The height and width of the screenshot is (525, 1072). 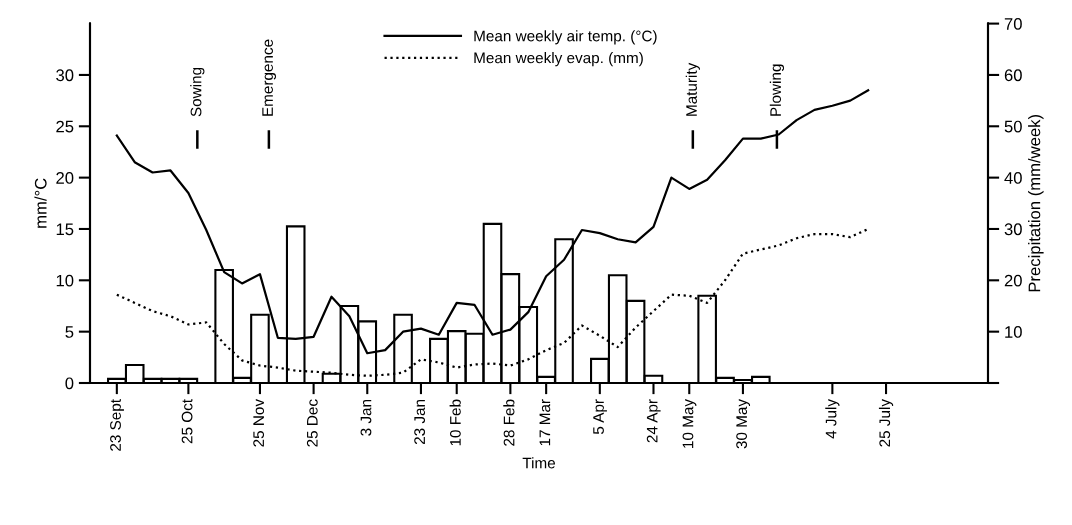 I want to click on x-tick-label: 23 Jan, so click(x=420, y=422).